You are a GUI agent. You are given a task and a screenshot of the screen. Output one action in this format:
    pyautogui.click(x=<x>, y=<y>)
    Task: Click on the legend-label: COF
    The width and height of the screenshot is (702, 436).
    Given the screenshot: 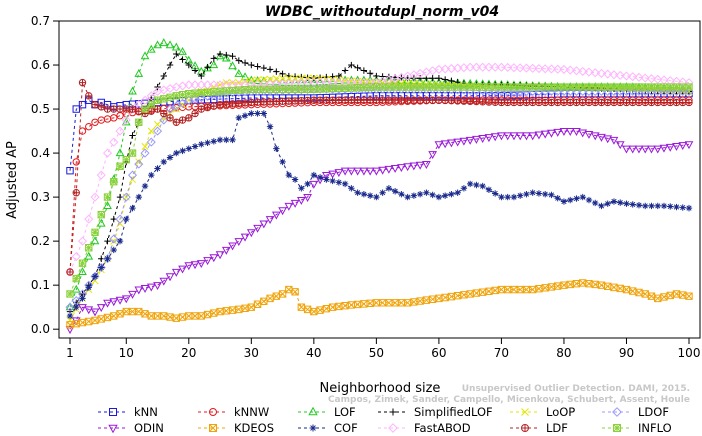 What is the action you would take?
    pyautogui.click(x=346, y=428)
    